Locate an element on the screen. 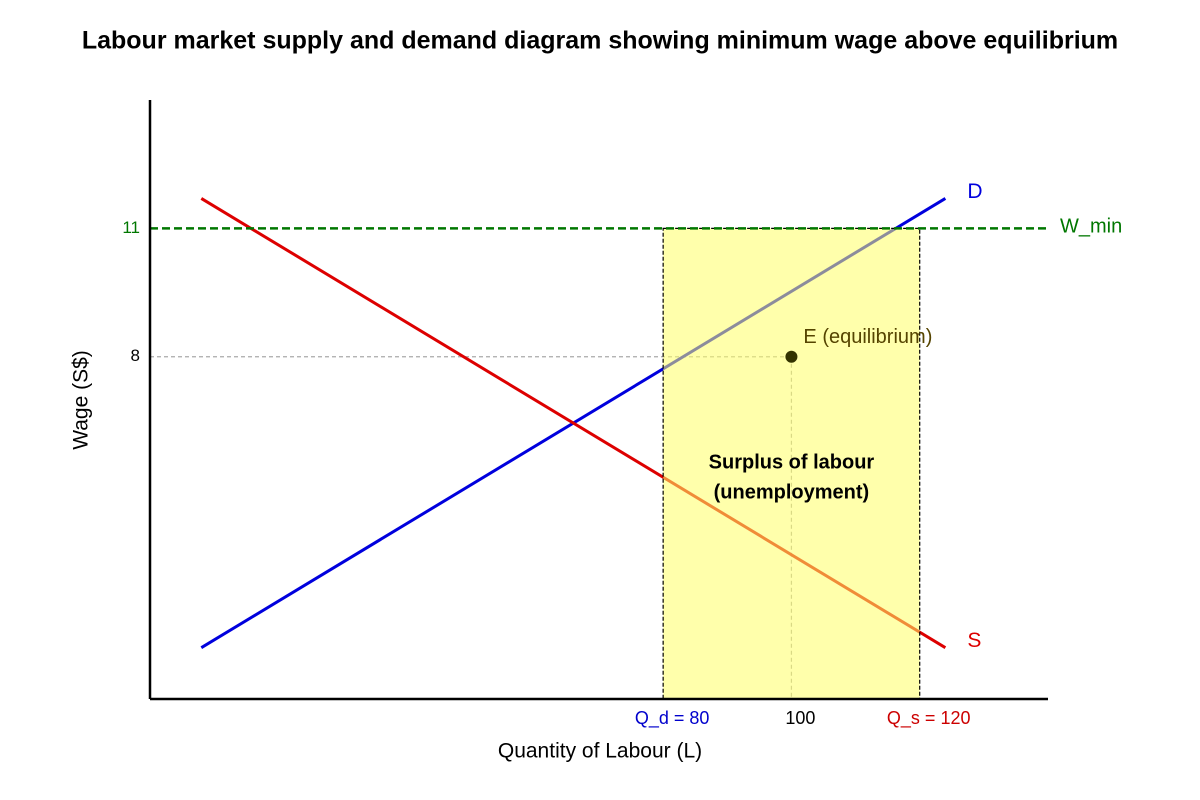 This screenshot has width=1200, height=800. series-label: D is located at coordinates (974, 191).